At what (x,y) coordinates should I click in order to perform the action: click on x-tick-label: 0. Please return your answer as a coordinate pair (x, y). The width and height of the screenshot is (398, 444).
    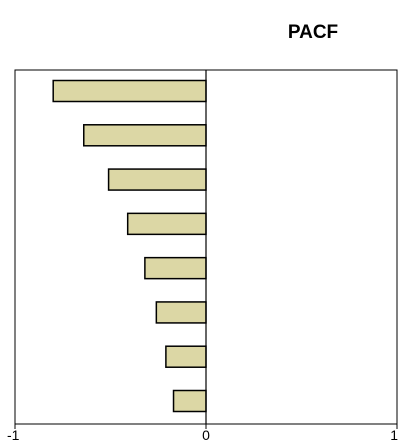
    Looking at the image, I should click on (206, 435).